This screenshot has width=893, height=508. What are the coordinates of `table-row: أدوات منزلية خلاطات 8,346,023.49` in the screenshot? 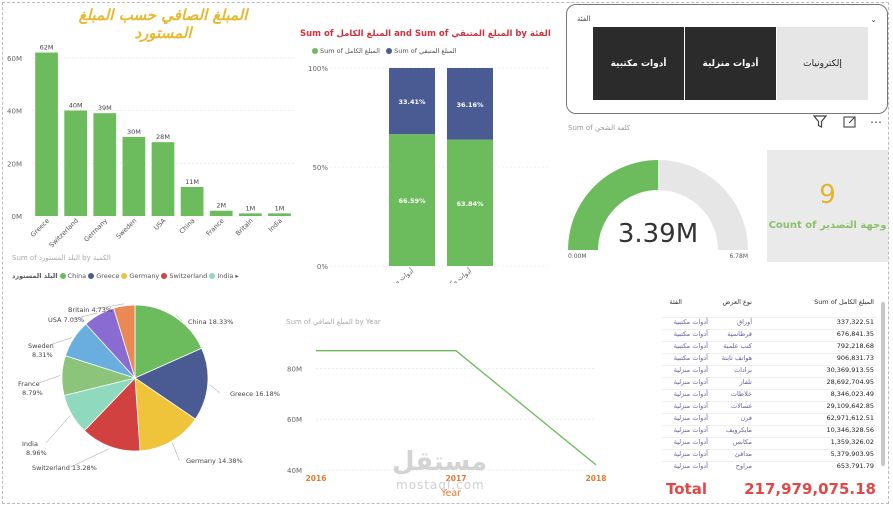 It's located at (769, 395).